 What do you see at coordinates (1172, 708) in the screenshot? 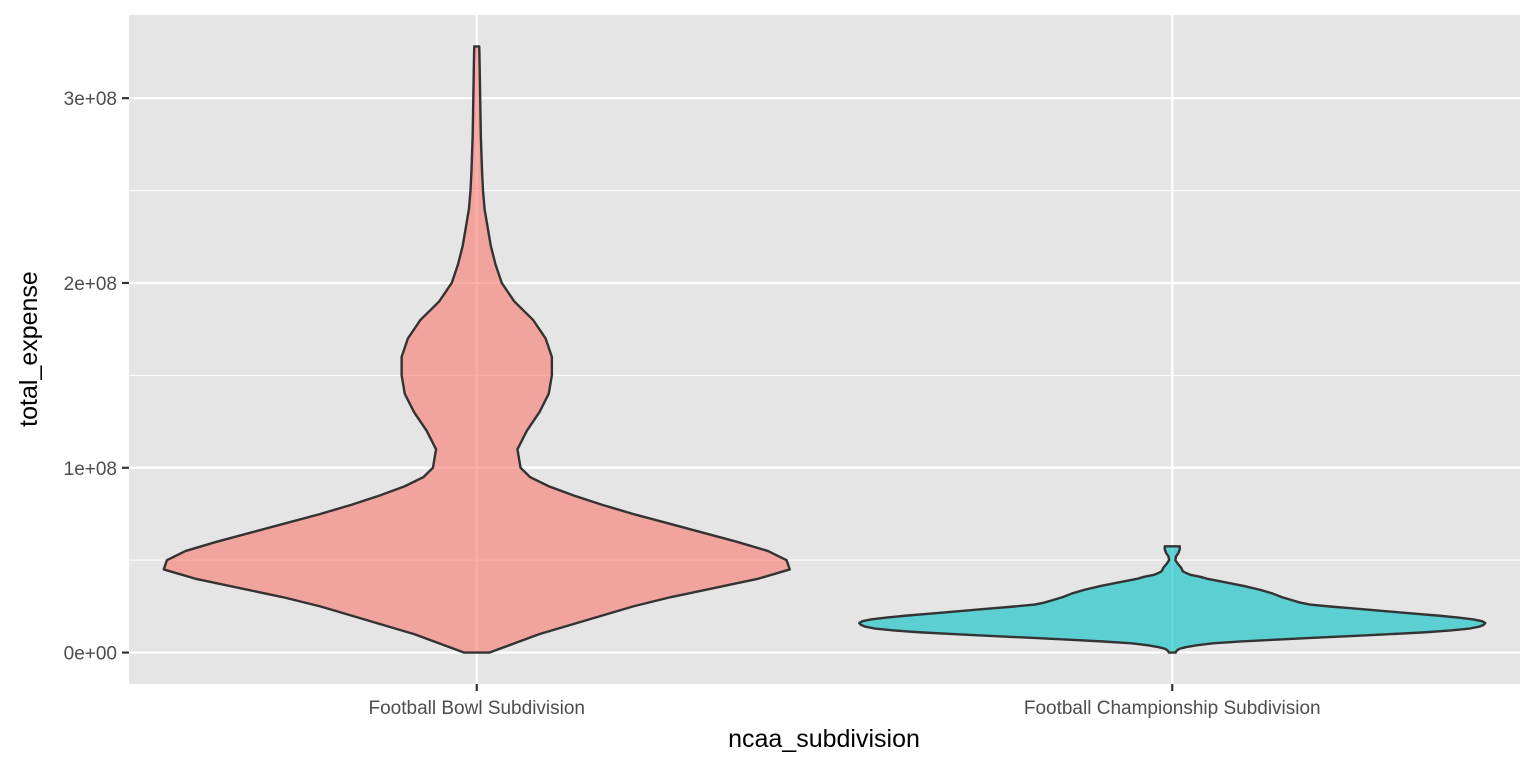
I see `x-tick-label: Football Championship Subdivision` at bounding box center [1172, 708].